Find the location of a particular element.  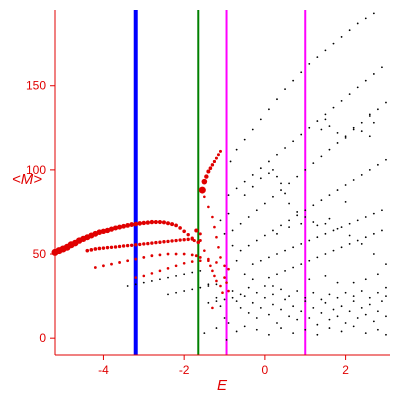

x-axis-label: E is located at coordinates (222, 385).